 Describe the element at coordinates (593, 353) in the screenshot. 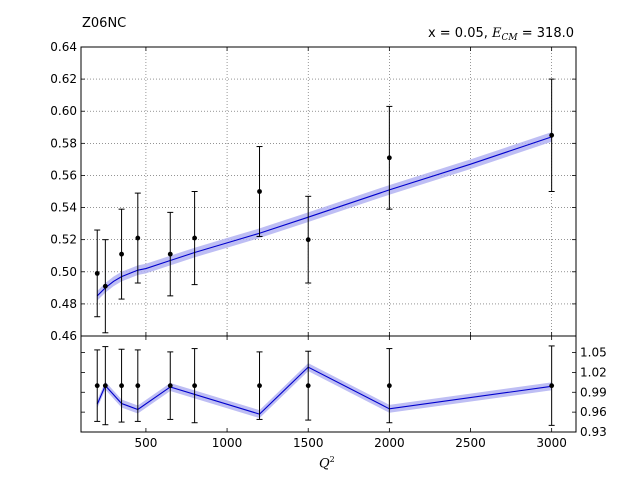

I see `y-tick-label: 1.05` at that location.